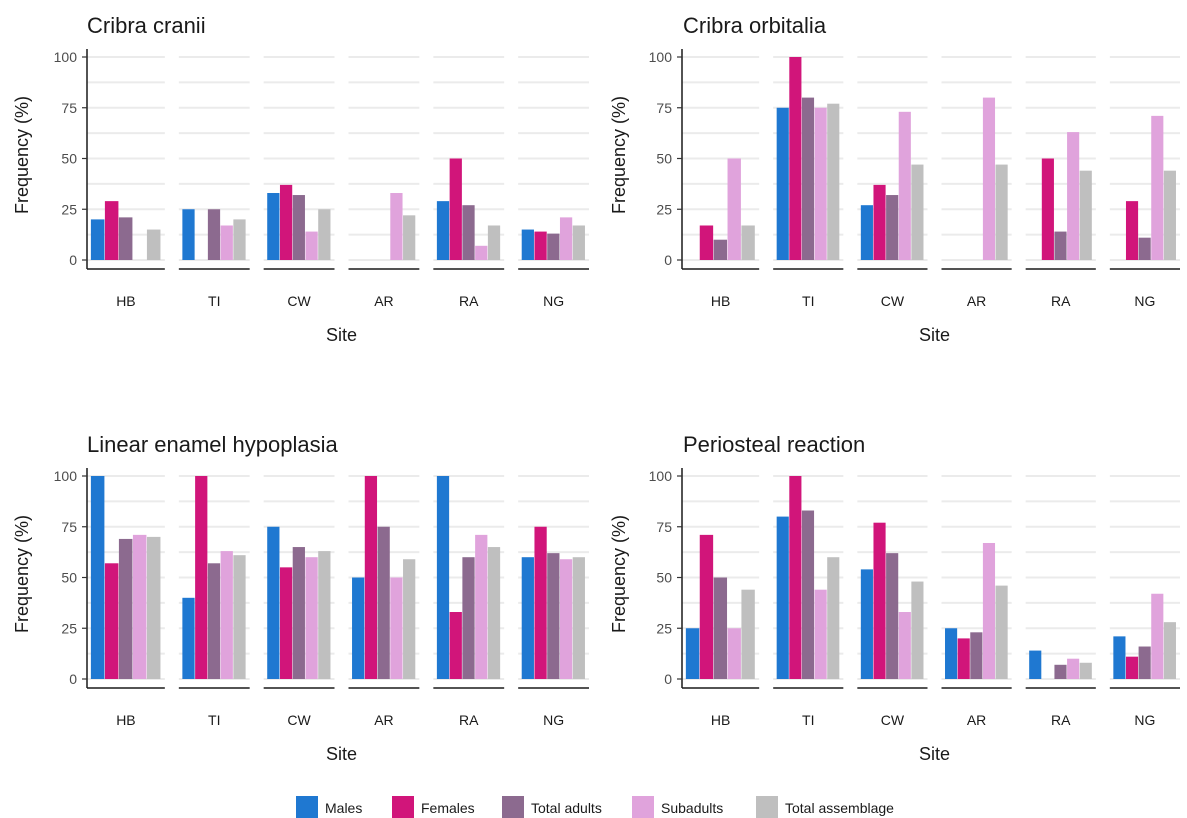 The image size is (1187, 818). Describe the element at coordinates (73, 679) in the screenshot. I see `y-tick-label: 0` at that location.